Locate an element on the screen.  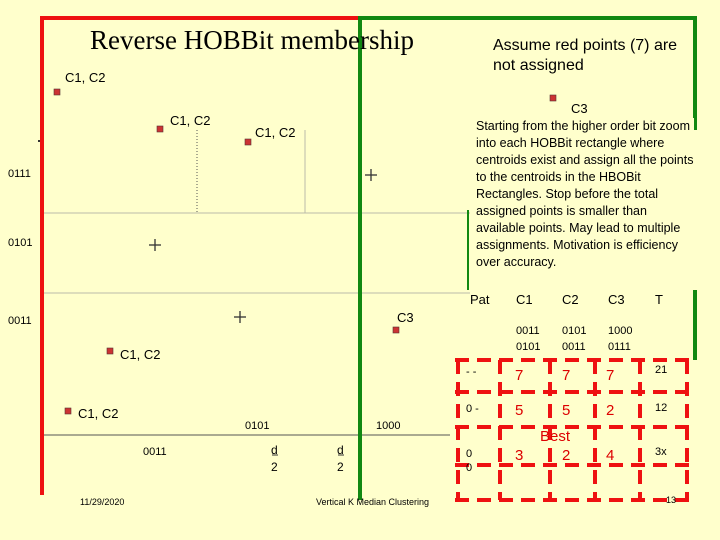
table-header-t: T is located at coordinates (659, 299).